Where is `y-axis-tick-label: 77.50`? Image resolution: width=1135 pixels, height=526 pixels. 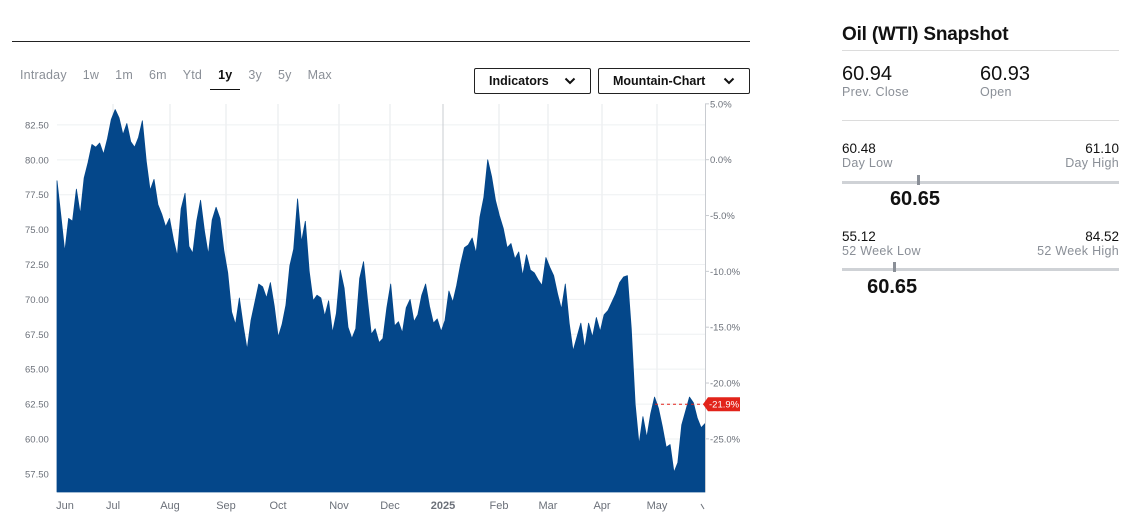 y-axis-tick-label: 77.50 is located at coordinates (37, 195).